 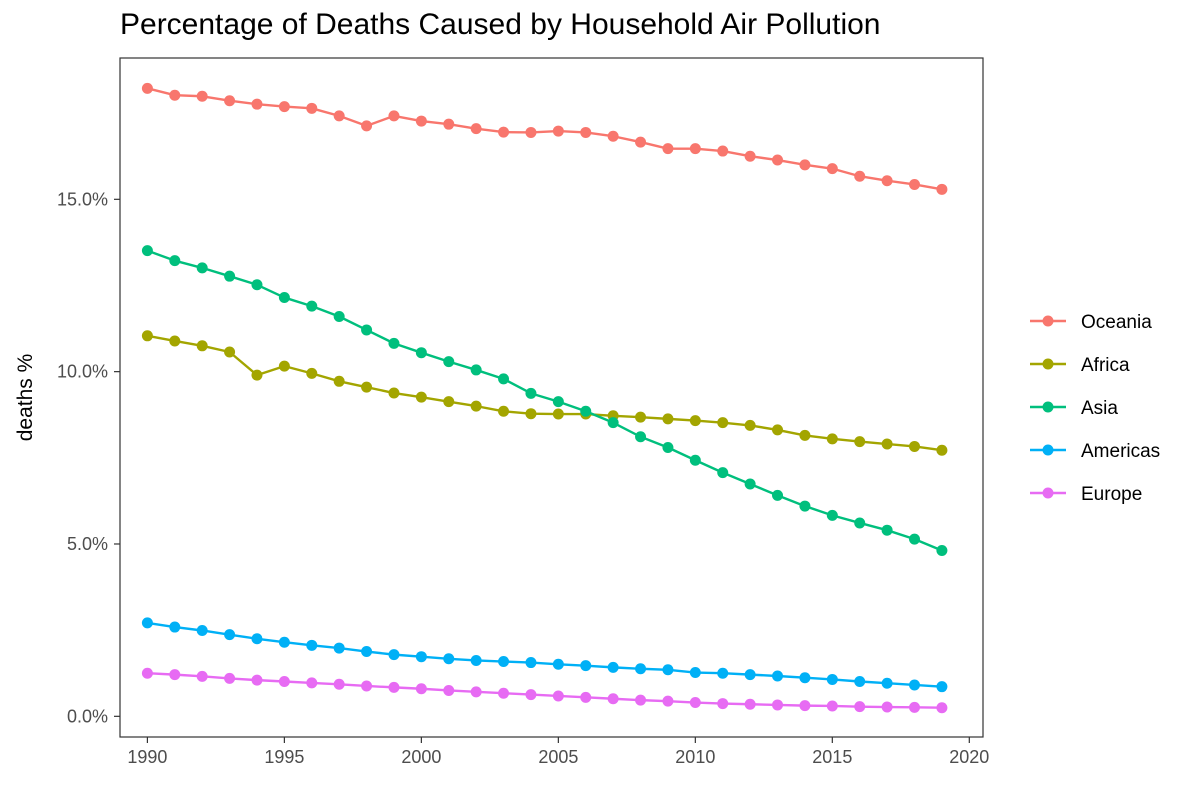 I want to click on legend-label: Africa, so click(x=1105, y=365).